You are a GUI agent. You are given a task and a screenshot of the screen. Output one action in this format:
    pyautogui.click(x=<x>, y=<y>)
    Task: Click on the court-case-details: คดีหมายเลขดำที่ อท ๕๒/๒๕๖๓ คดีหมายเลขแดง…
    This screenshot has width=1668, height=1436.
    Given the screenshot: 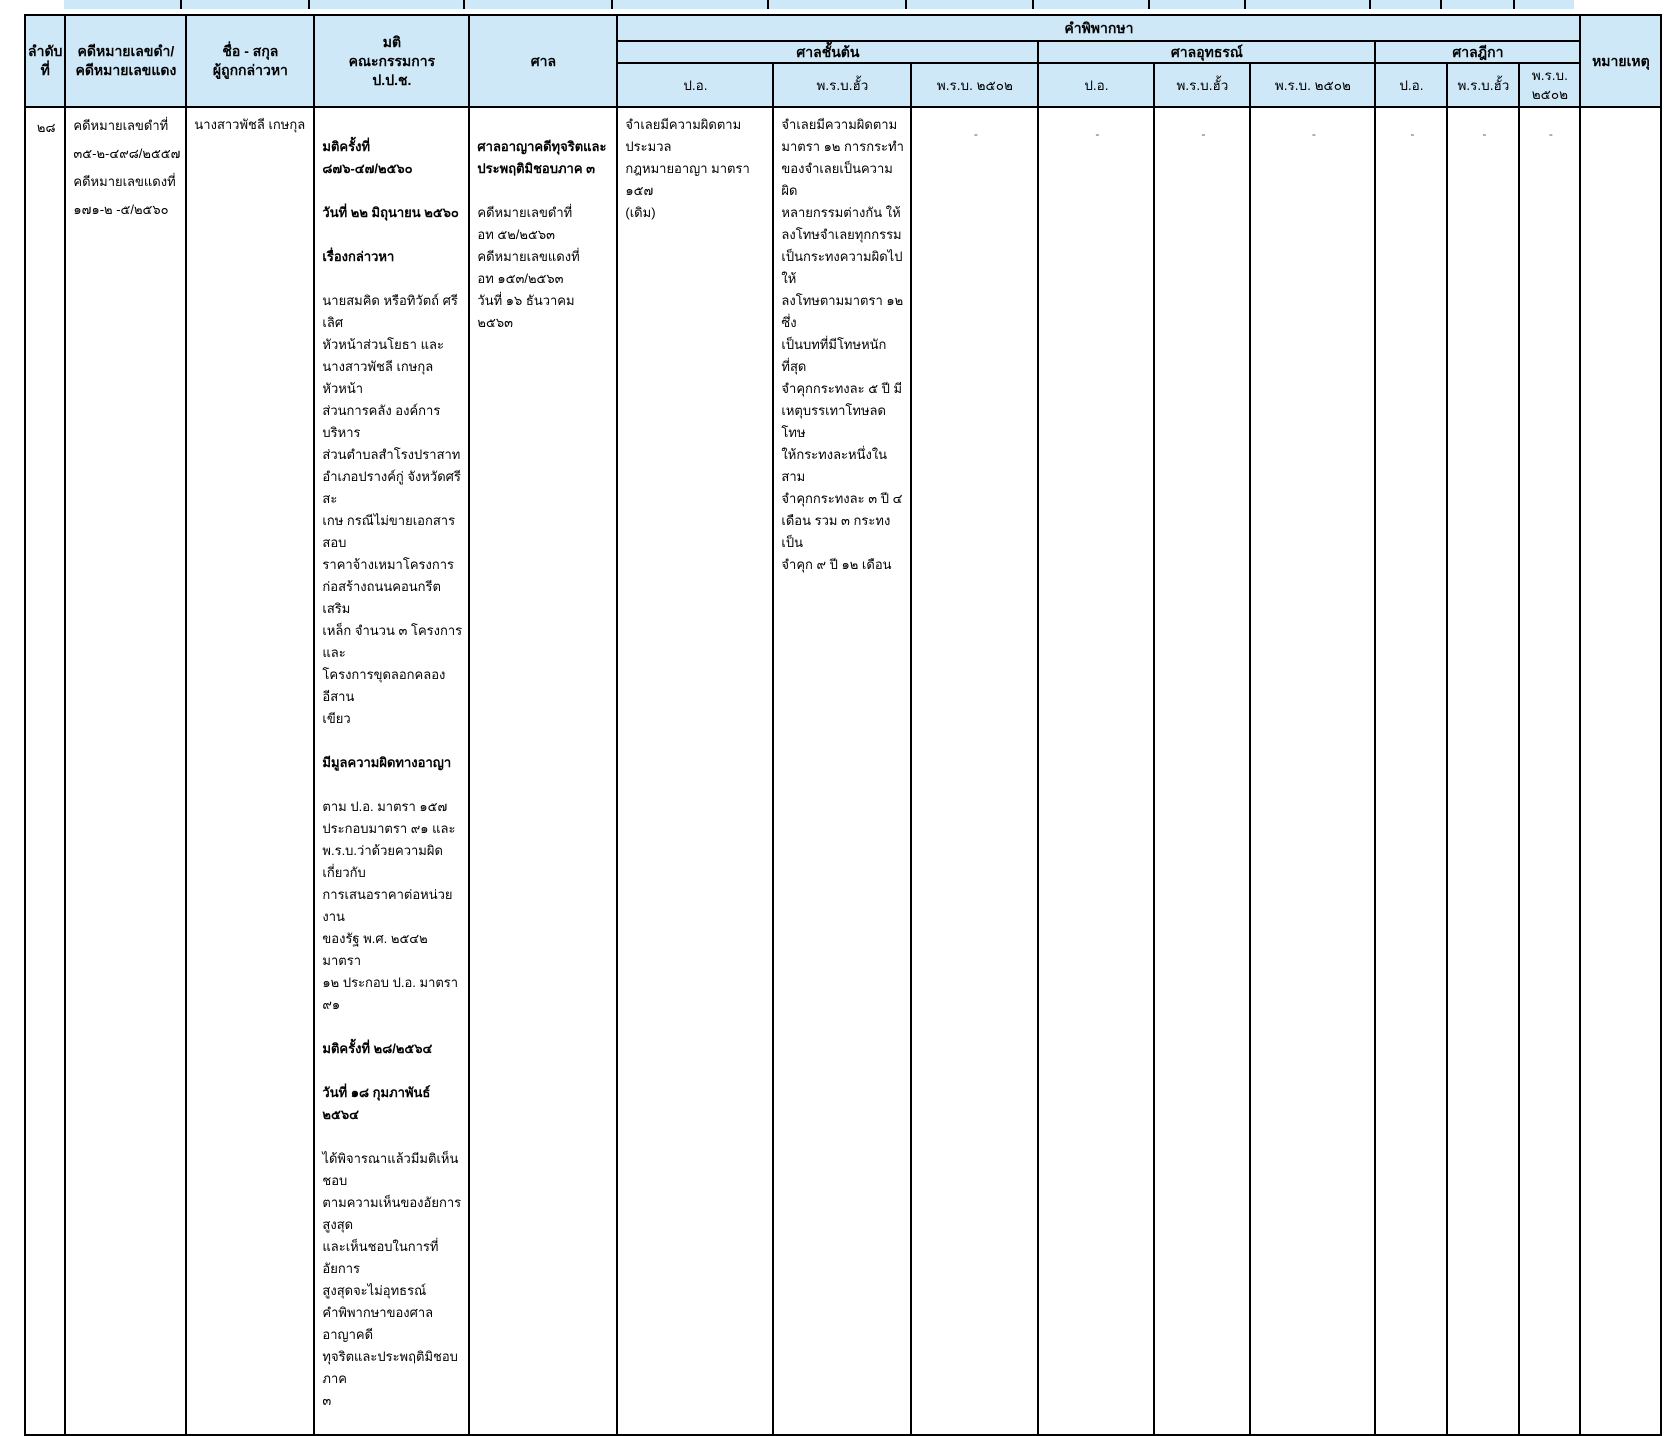 What is the action you would take?
    pyautogui.click(x=528, y=267)
    